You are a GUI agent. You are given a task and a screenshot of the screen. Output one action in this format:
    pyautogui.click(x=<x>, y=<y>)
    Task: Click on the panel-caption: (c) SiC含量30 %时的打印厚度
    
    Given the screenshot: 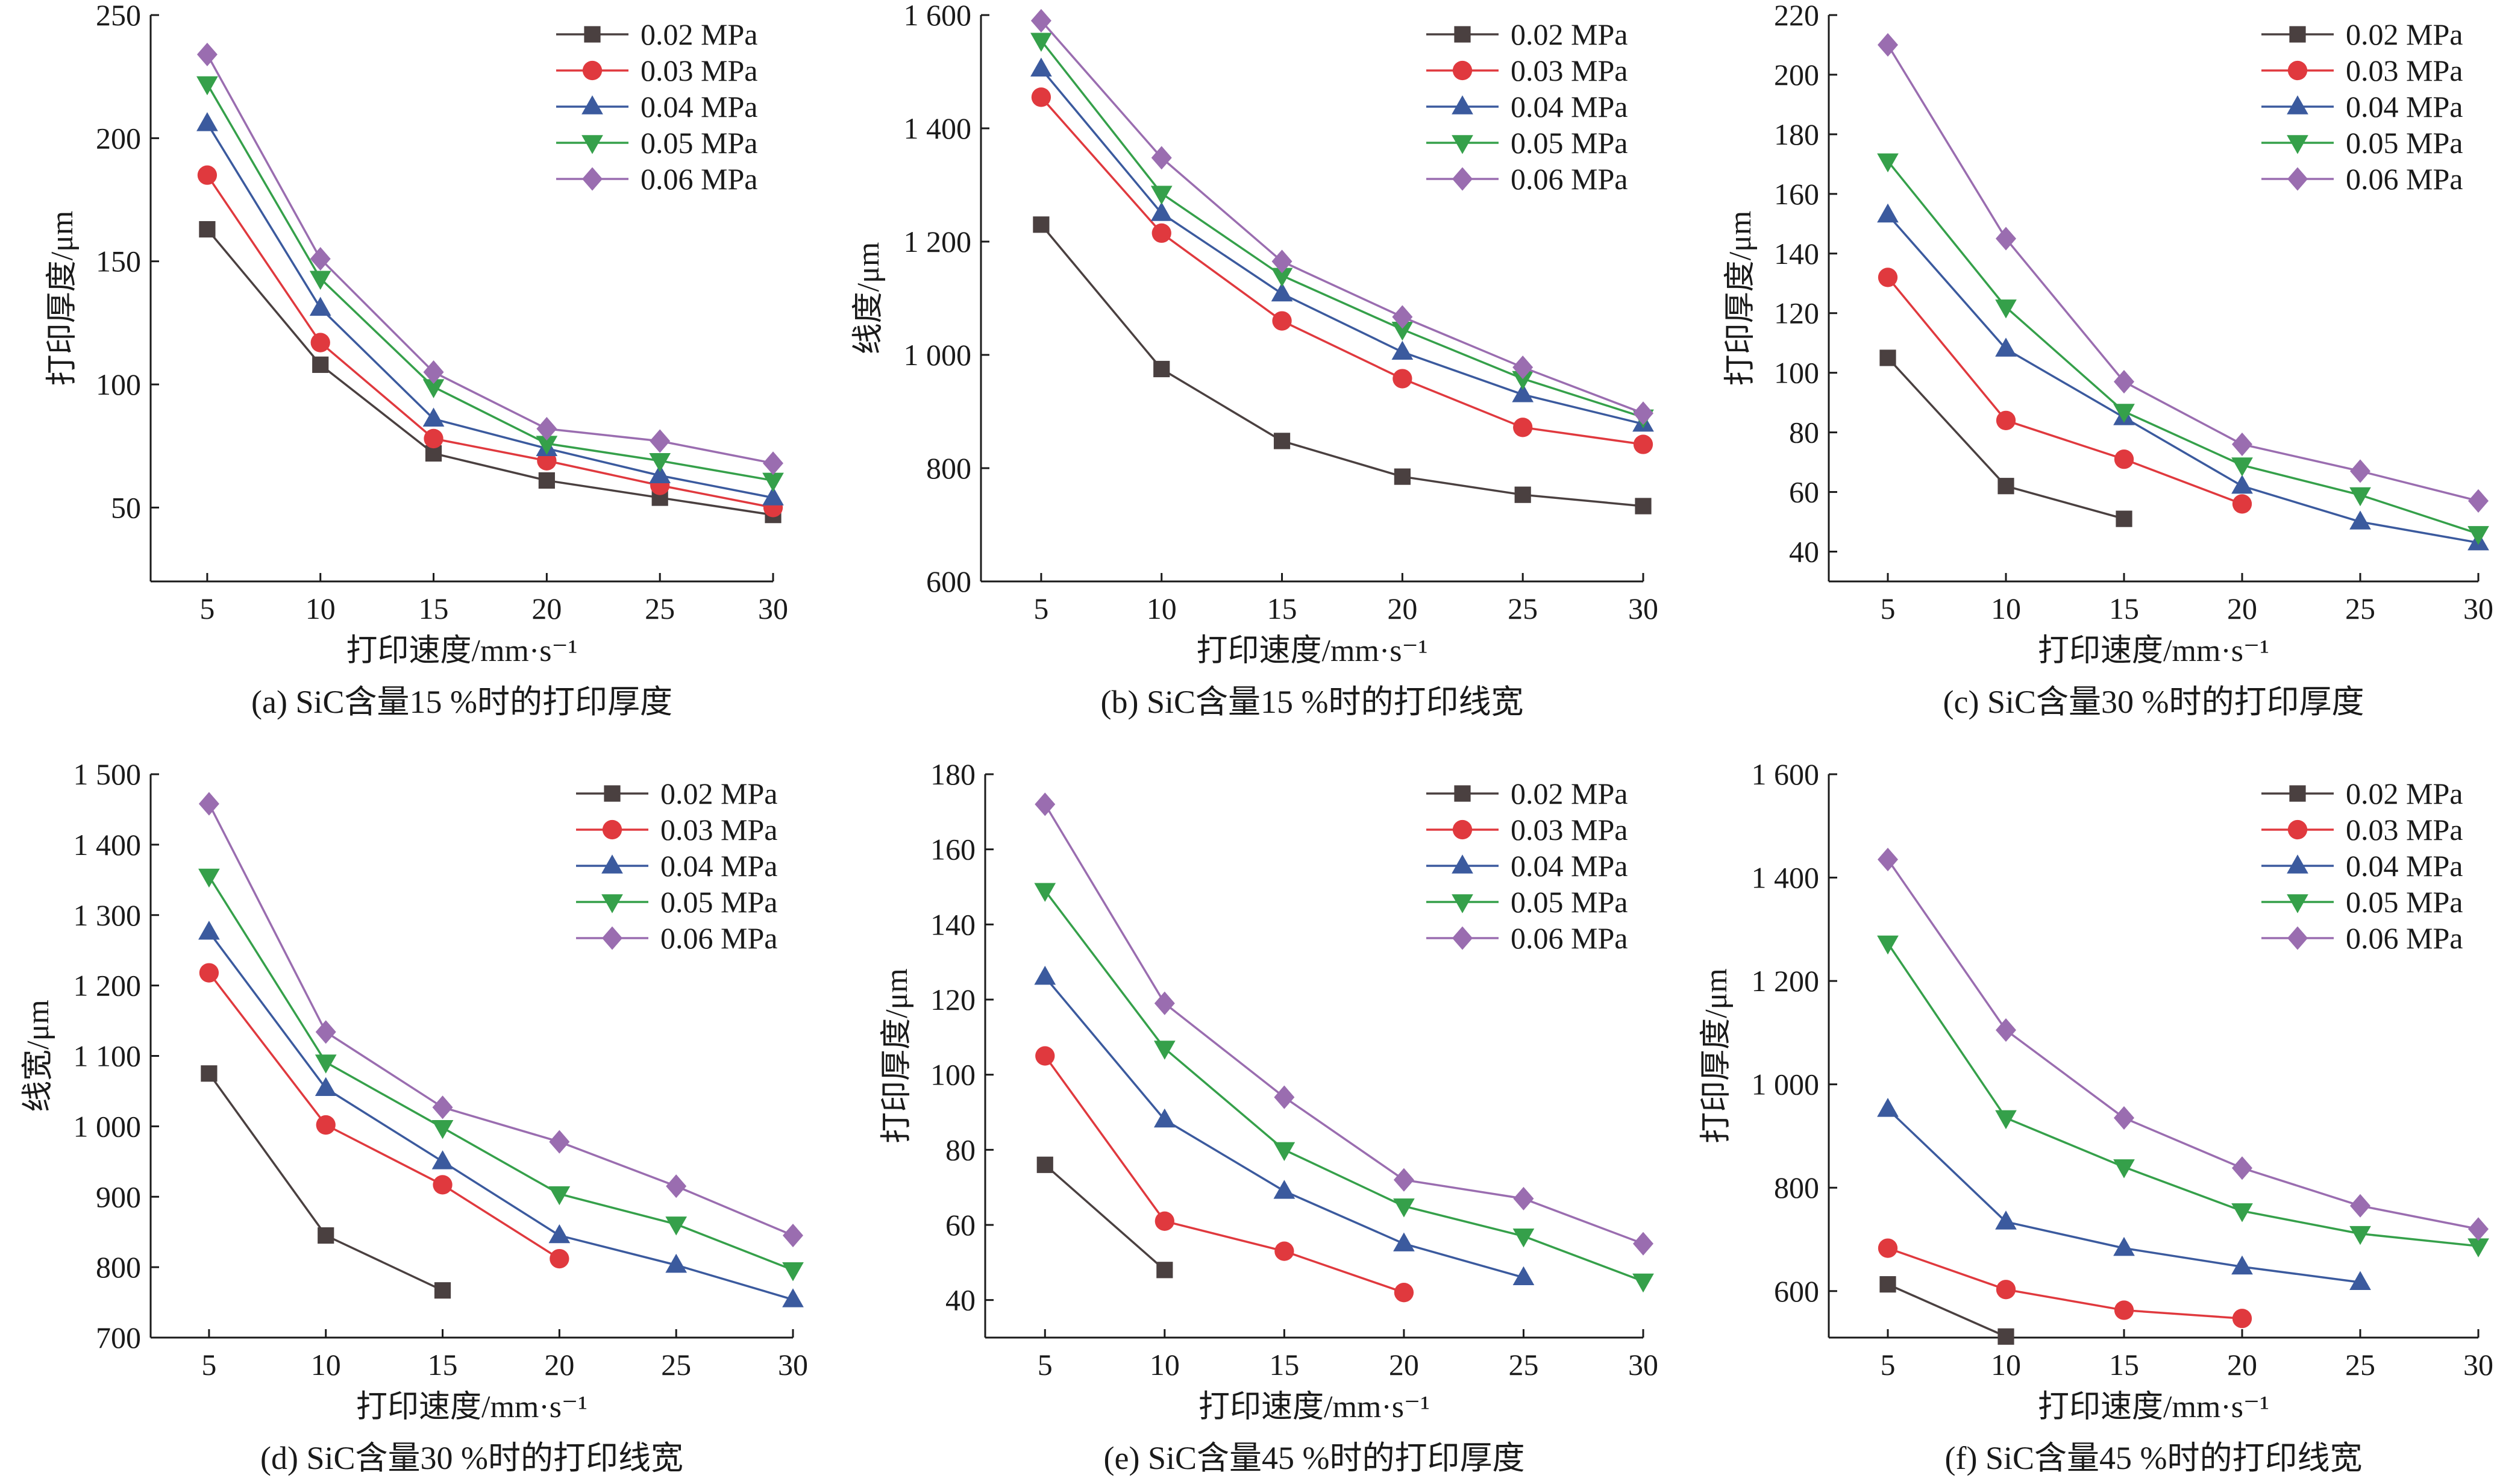 What is the action you would take?
    pyautogui.click(x=2153, y=702)
    